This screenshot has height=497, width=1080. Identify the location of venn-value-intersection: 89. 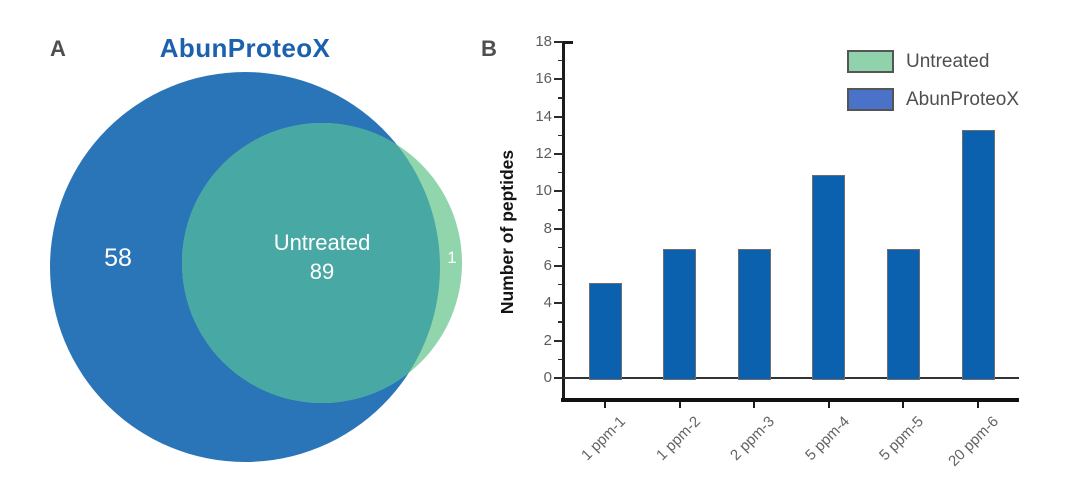
(322, 271).